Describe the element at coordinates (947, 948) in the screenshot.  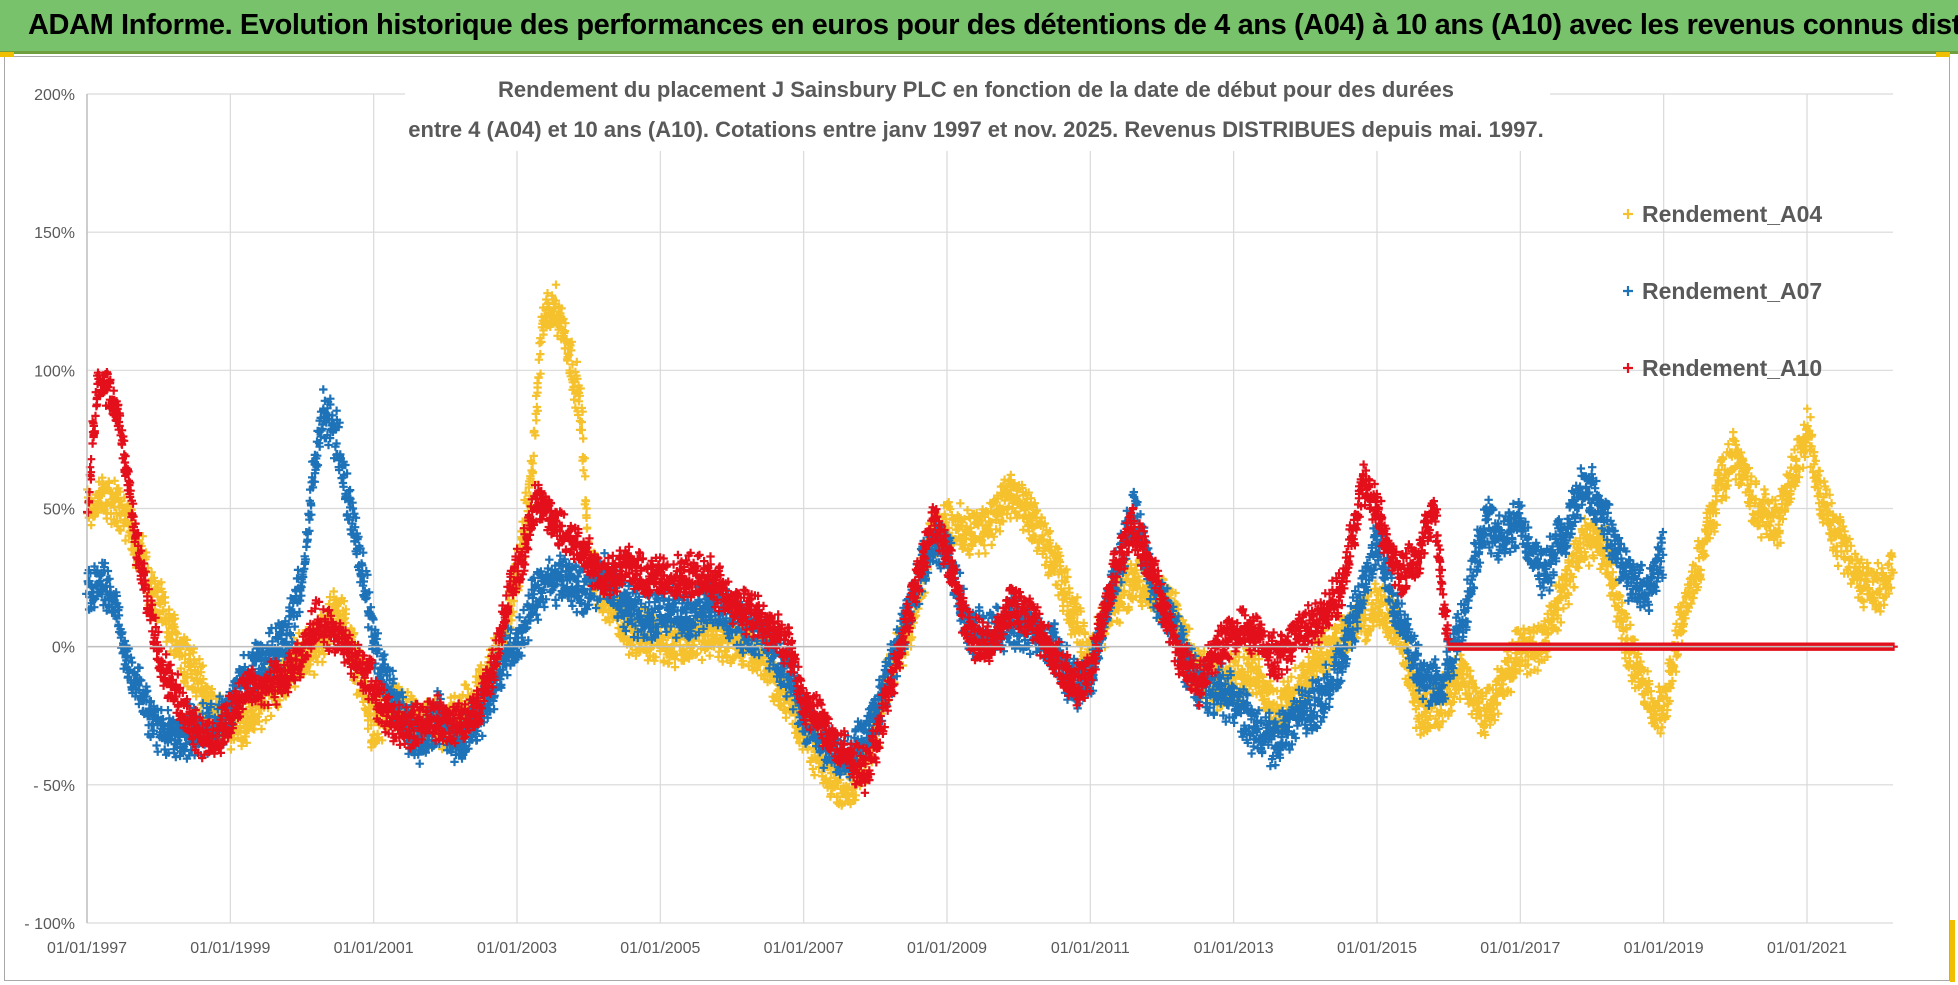
I see `x-tick-label: 01/01/2009` at that location.